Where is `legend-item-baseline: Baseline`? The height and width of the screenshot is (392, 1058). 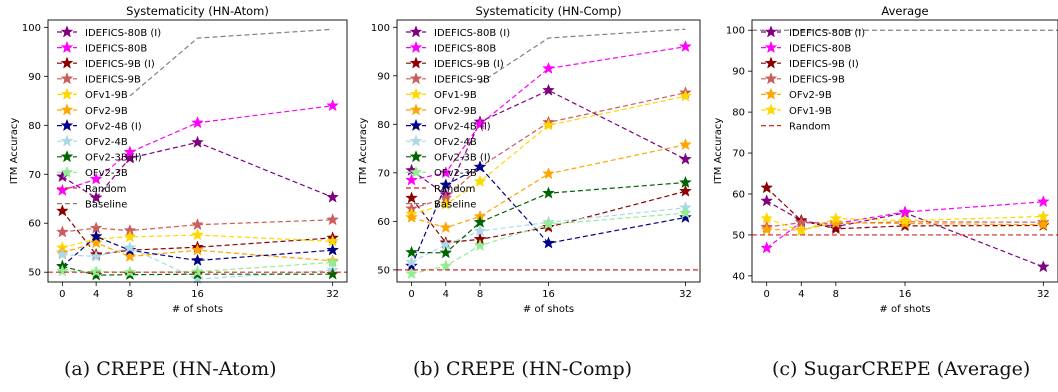
legend-item-baseline: Baseline is located at coordinates (441, 204).